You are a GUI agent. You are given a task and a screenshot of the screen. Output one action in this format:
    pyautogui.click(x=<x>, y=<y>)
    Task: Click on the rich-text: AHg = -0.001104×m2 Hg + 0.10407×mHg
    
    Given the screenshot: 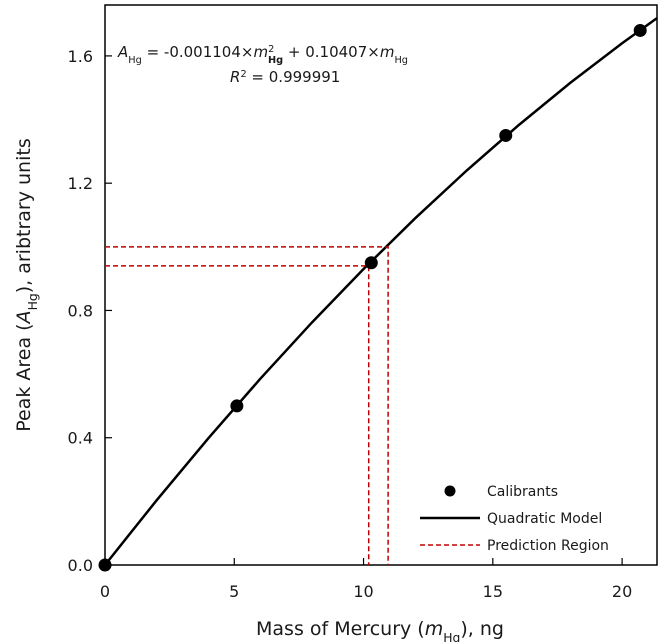 What is the action you would take?
    pyautogui.click(x=262, y=54)
    